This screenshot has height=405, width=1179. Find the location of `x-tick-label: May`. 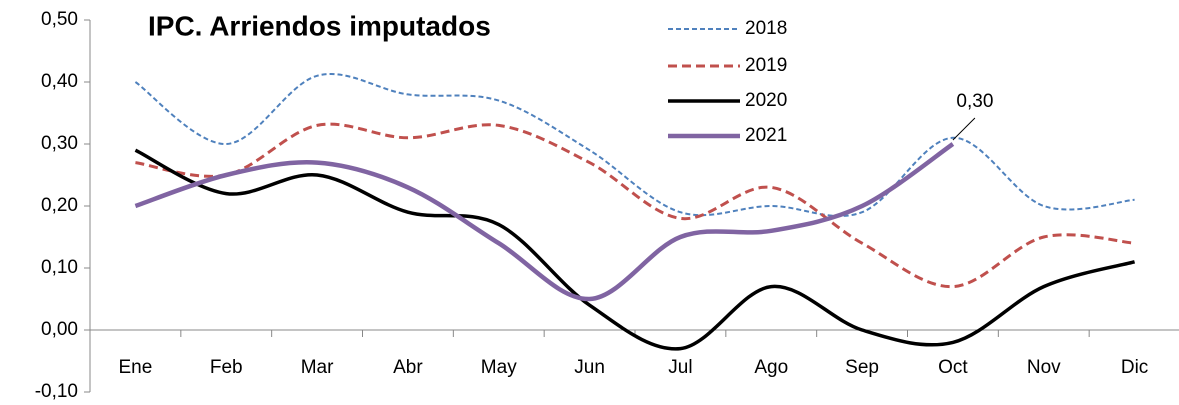

x-tick-label: May is located at coordinates (499, 367).